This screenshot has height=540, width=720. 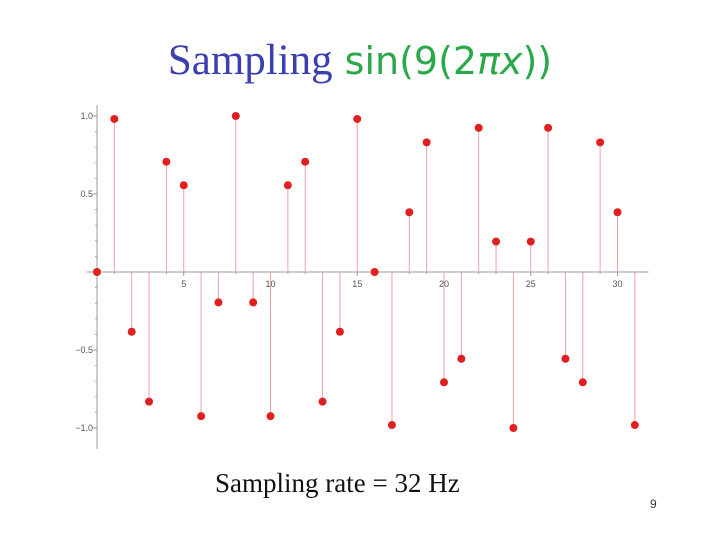 What do you see at coordinates (183, 284) in the screenshot?
I see `x-tick-label: 5` at bounding box center [183, 284].